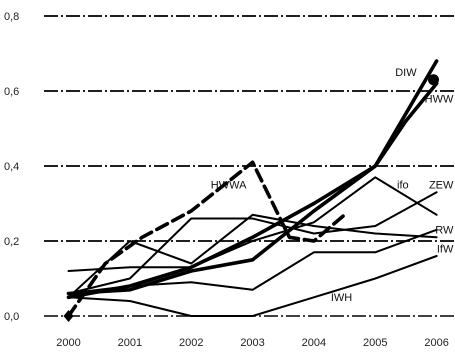  I want to click on x-tick-label: 2005, so click(375, 343).